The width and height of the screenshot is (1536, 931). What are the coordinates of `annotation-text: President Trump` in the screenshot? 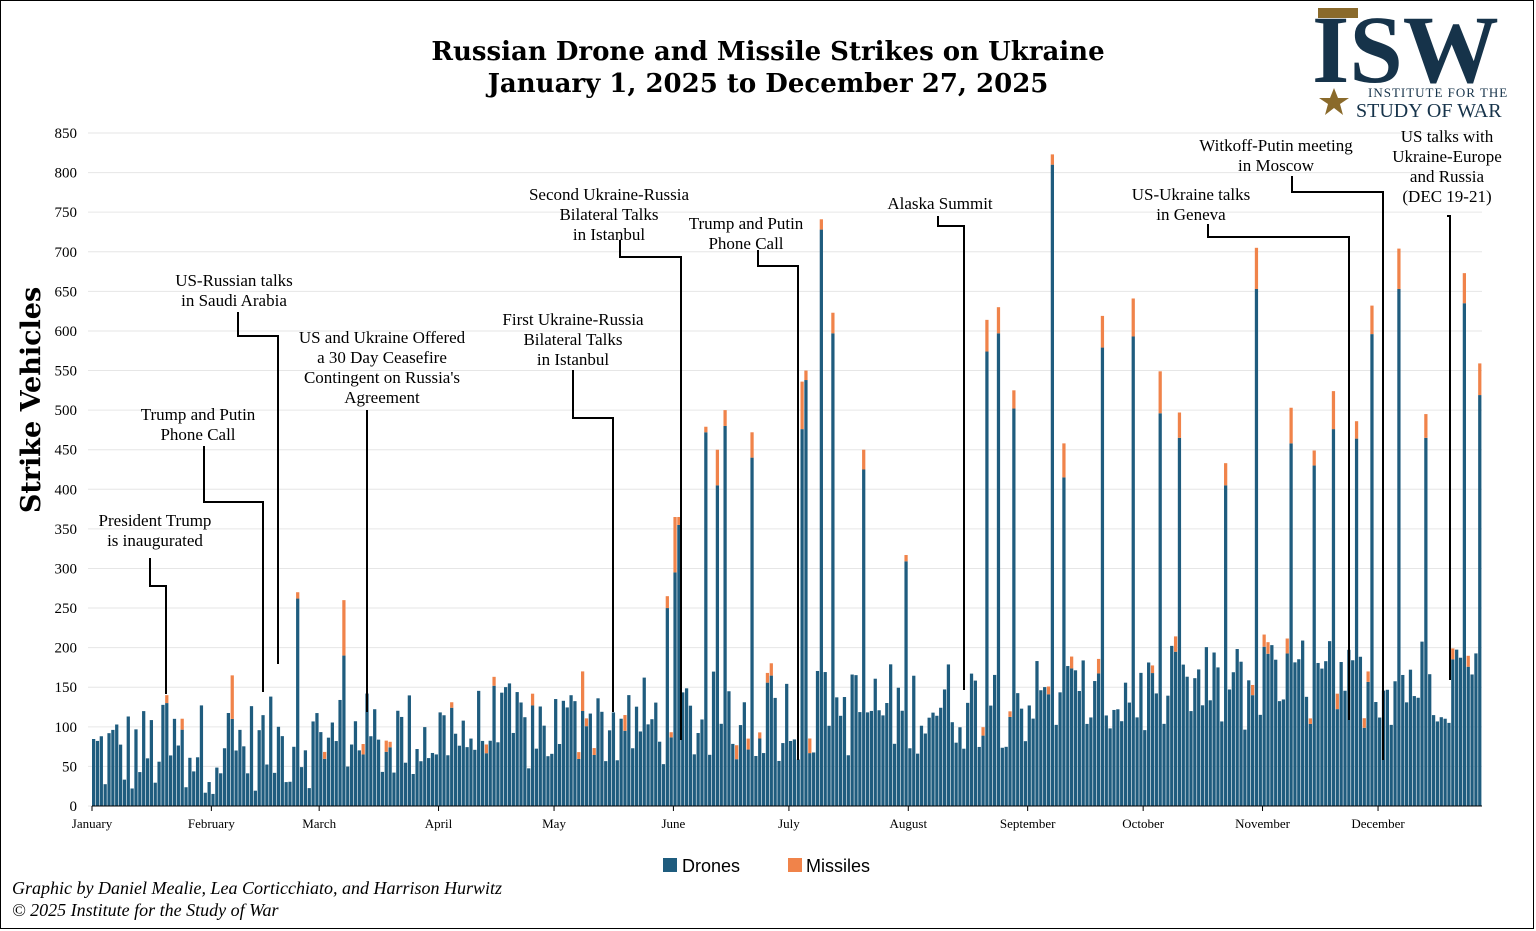 It's located at (155, 520).